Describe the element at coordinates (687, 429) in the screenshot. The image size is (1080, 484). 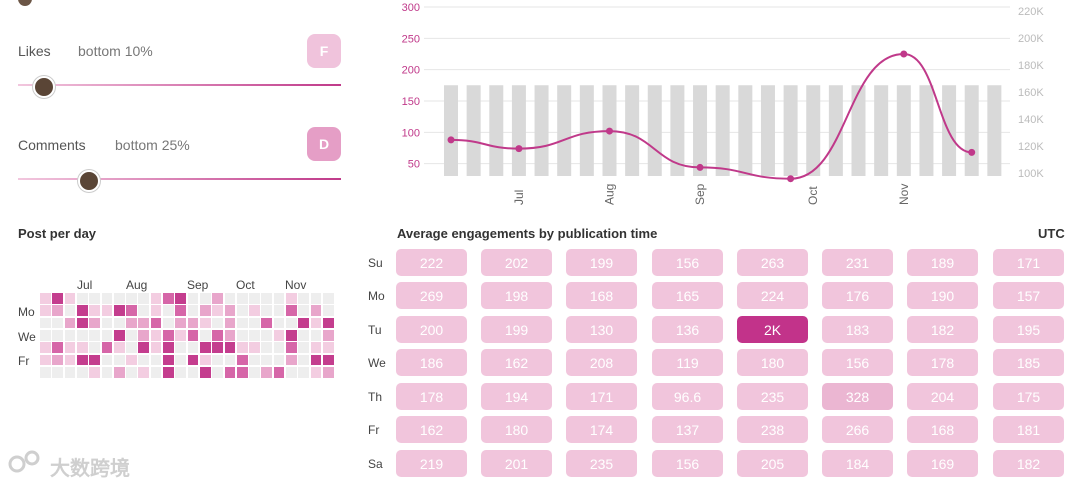
I see `engagement-cell: 137` at that location.